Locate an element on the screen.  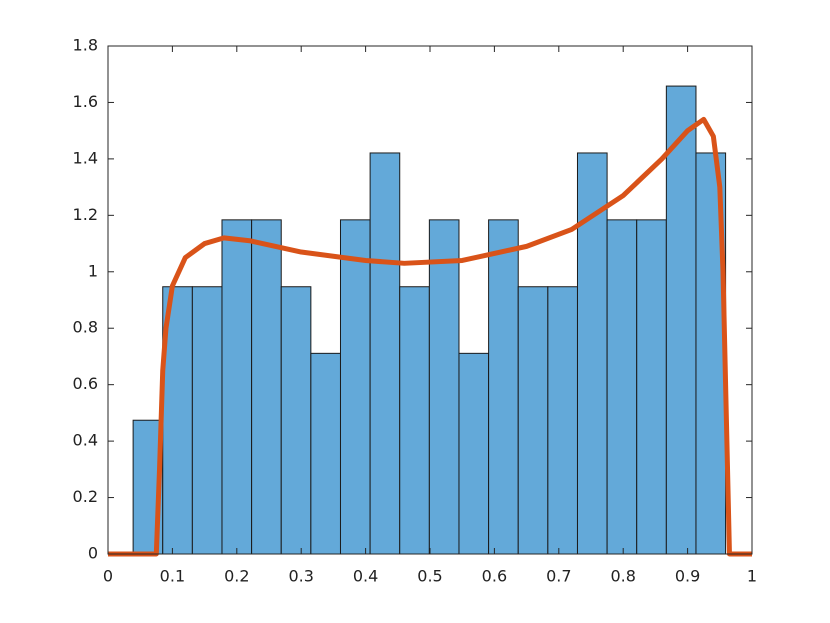
y-tick-label: 0.4 is located at coordinates (85, 440).